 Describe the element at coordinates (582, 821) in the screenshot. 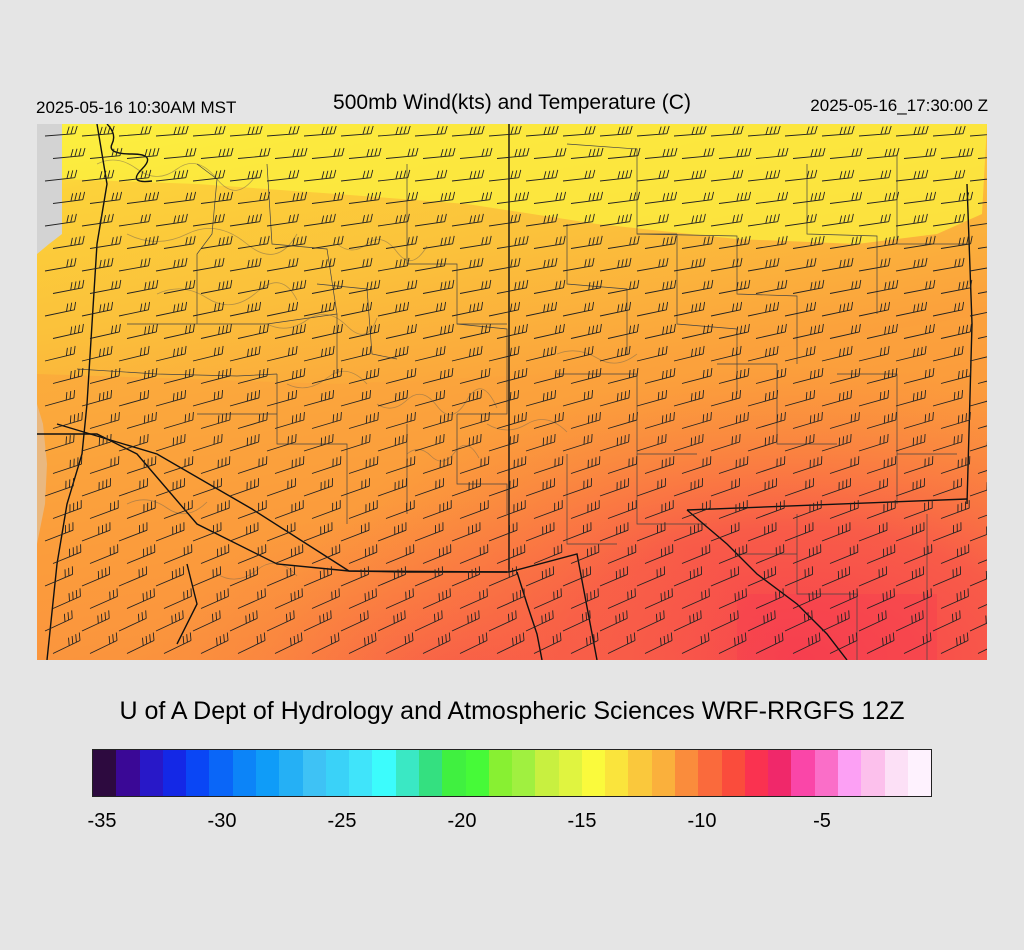

I see `colorbar-tick-label: -15` at that location.